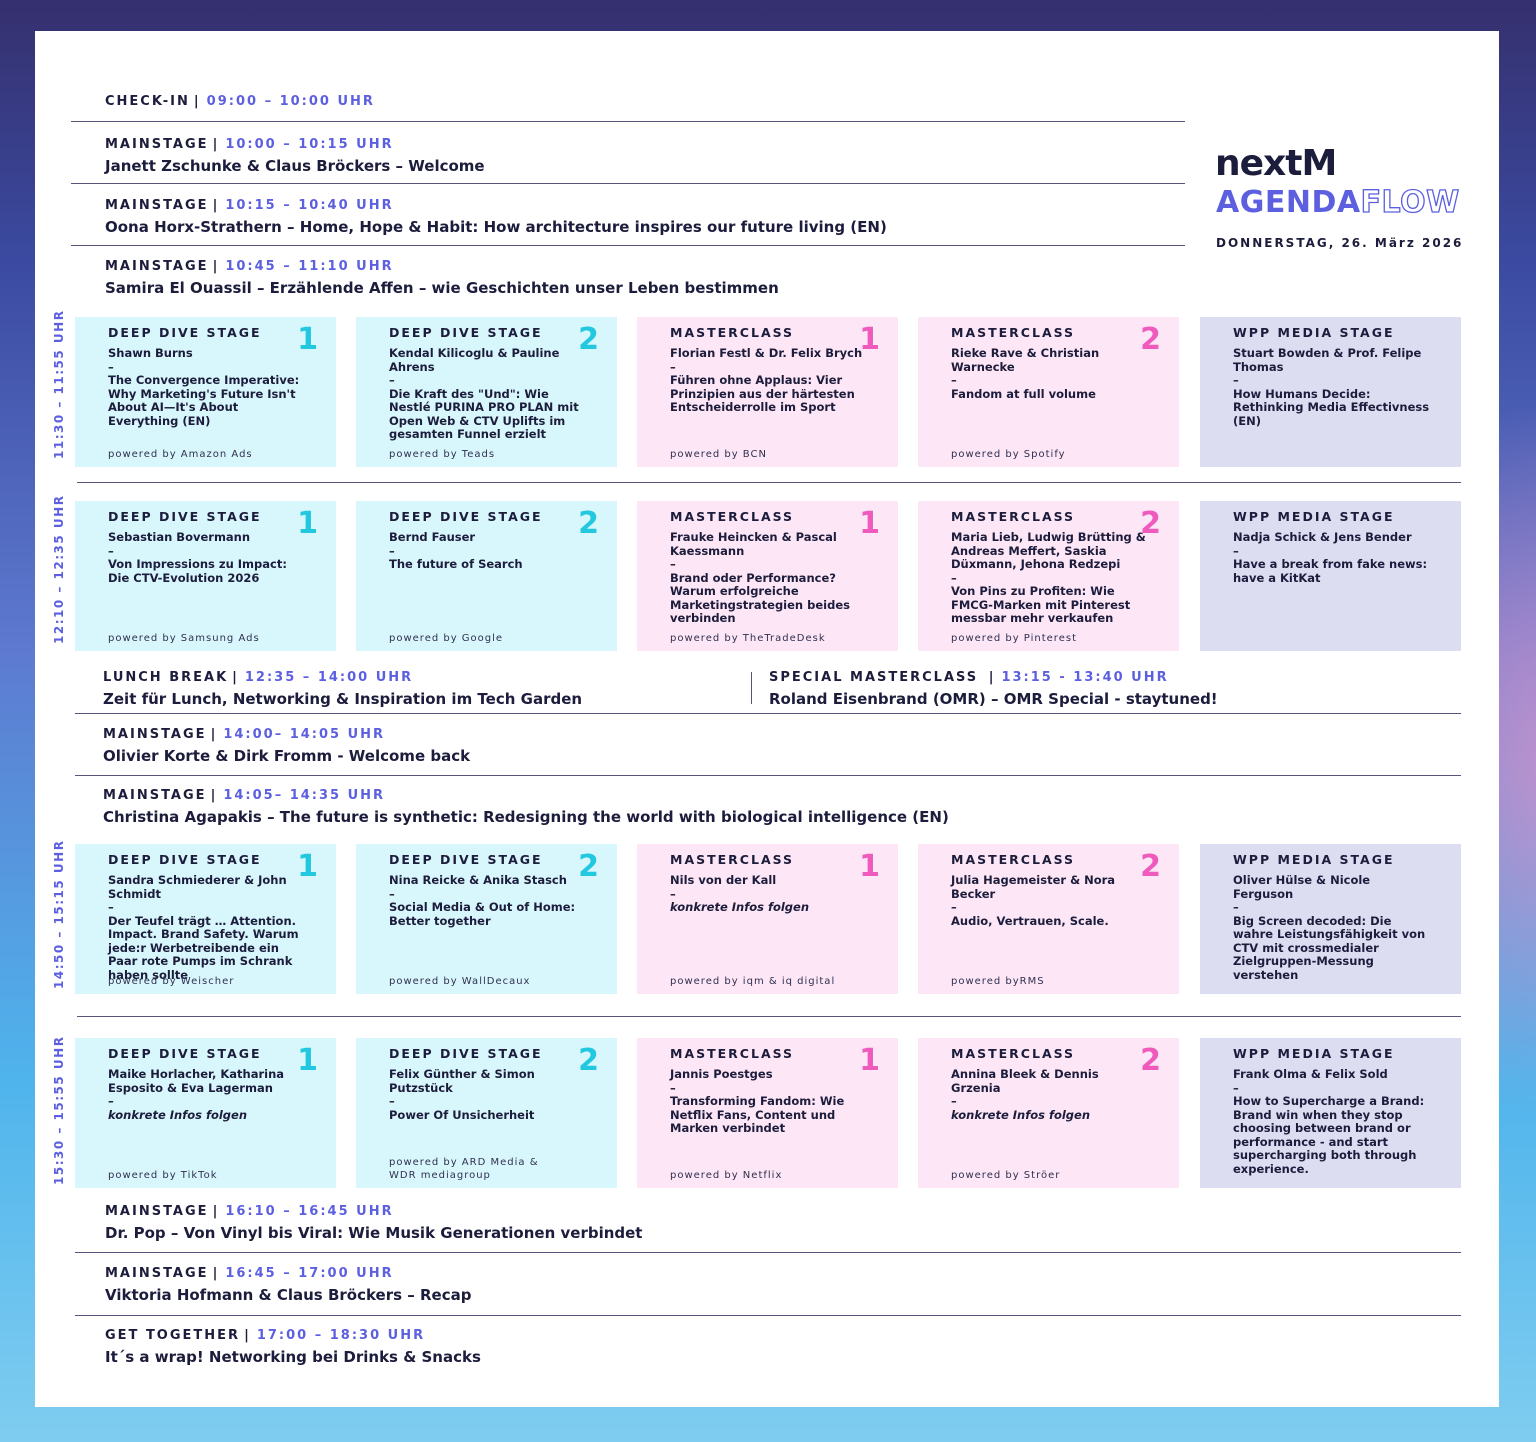 This screenshot has height=1442, width=1536. I want to click on talk-title: Audio, Vertrauen, Scale., so click(1030, 920).